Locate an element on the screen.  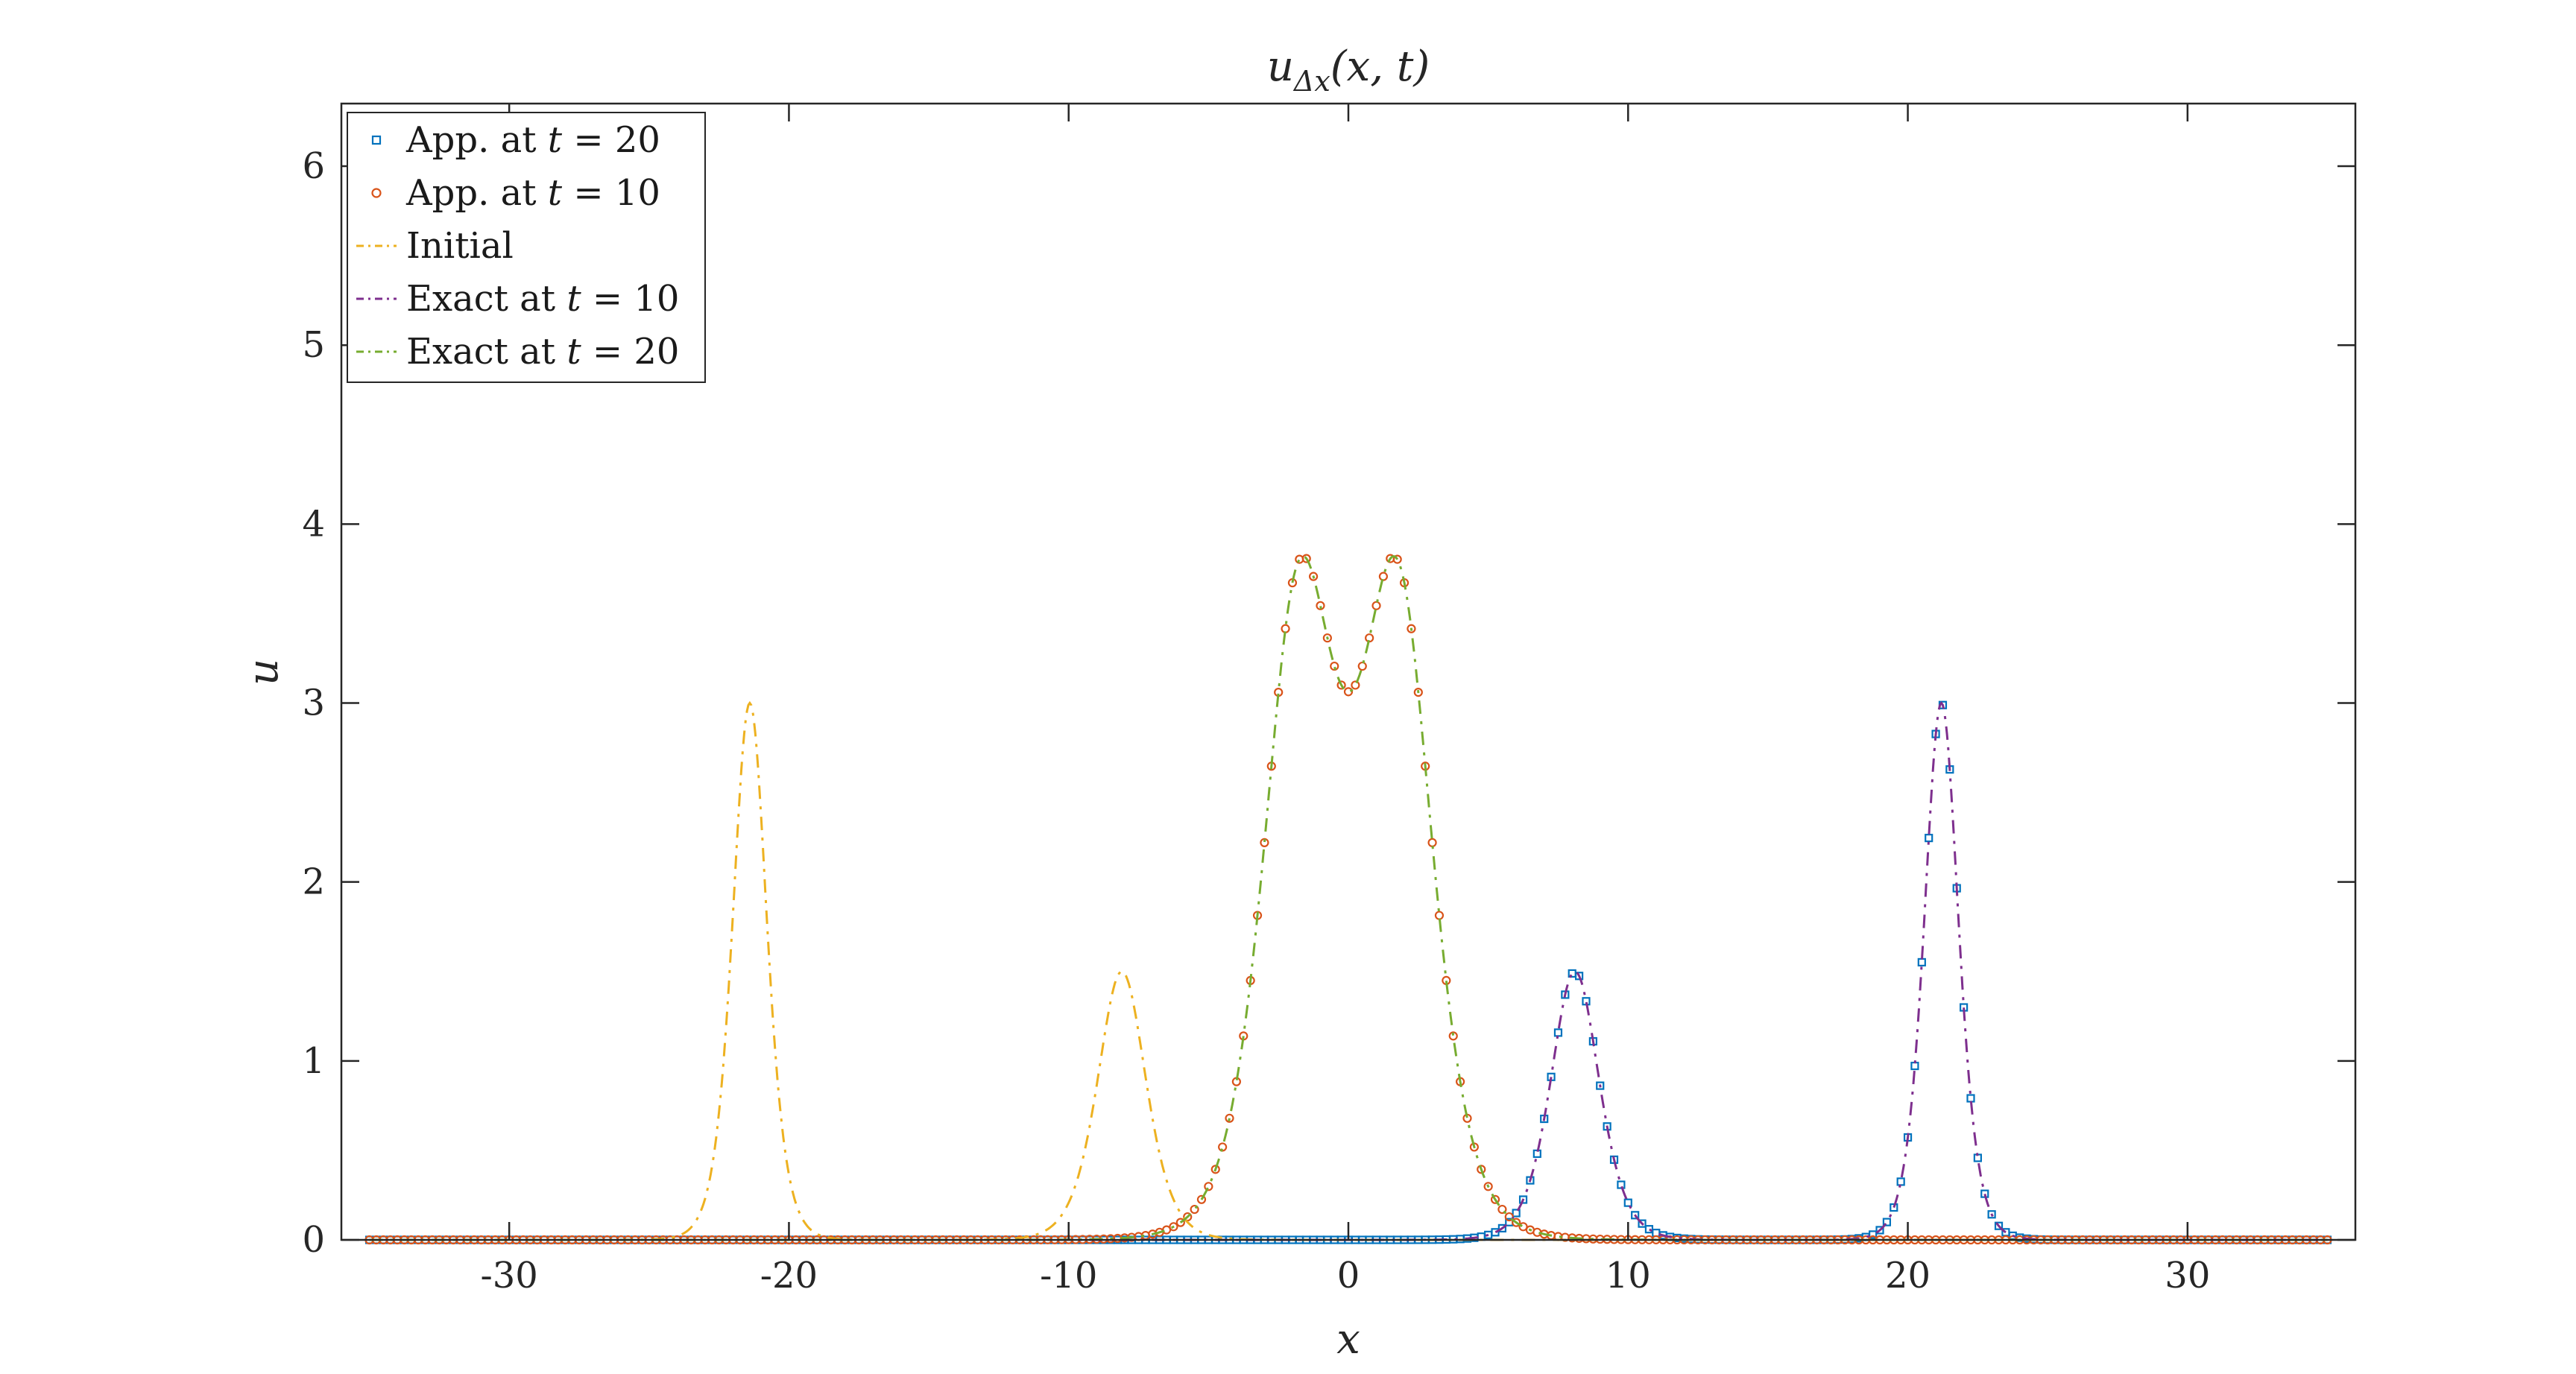
y-tick-label: 6 is located at coordinates (313, 166).